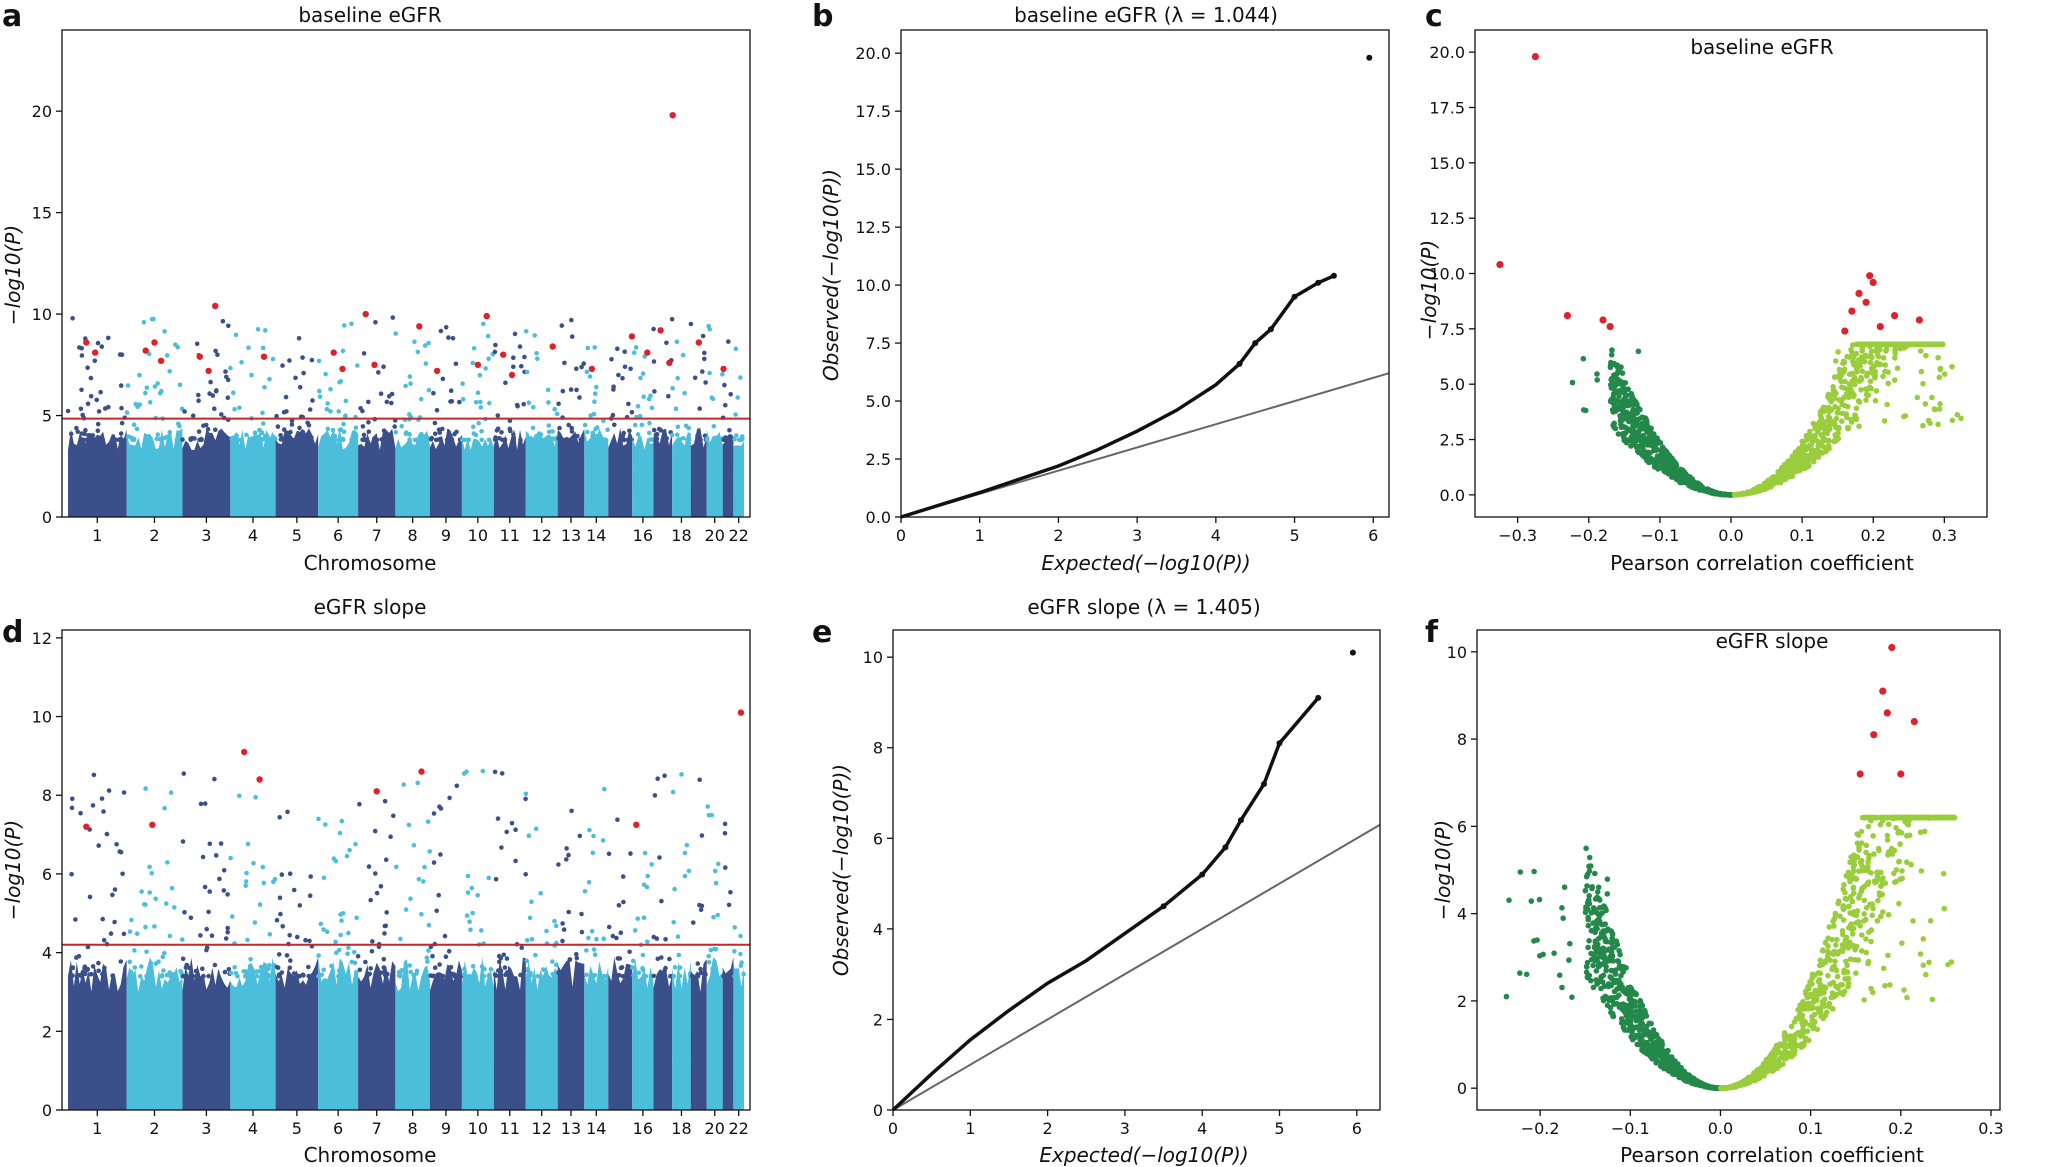 The height and width of the screenshot is (1167, 2048). I want to click on chart-d-xtick-label: 5, so click(297, 1128).